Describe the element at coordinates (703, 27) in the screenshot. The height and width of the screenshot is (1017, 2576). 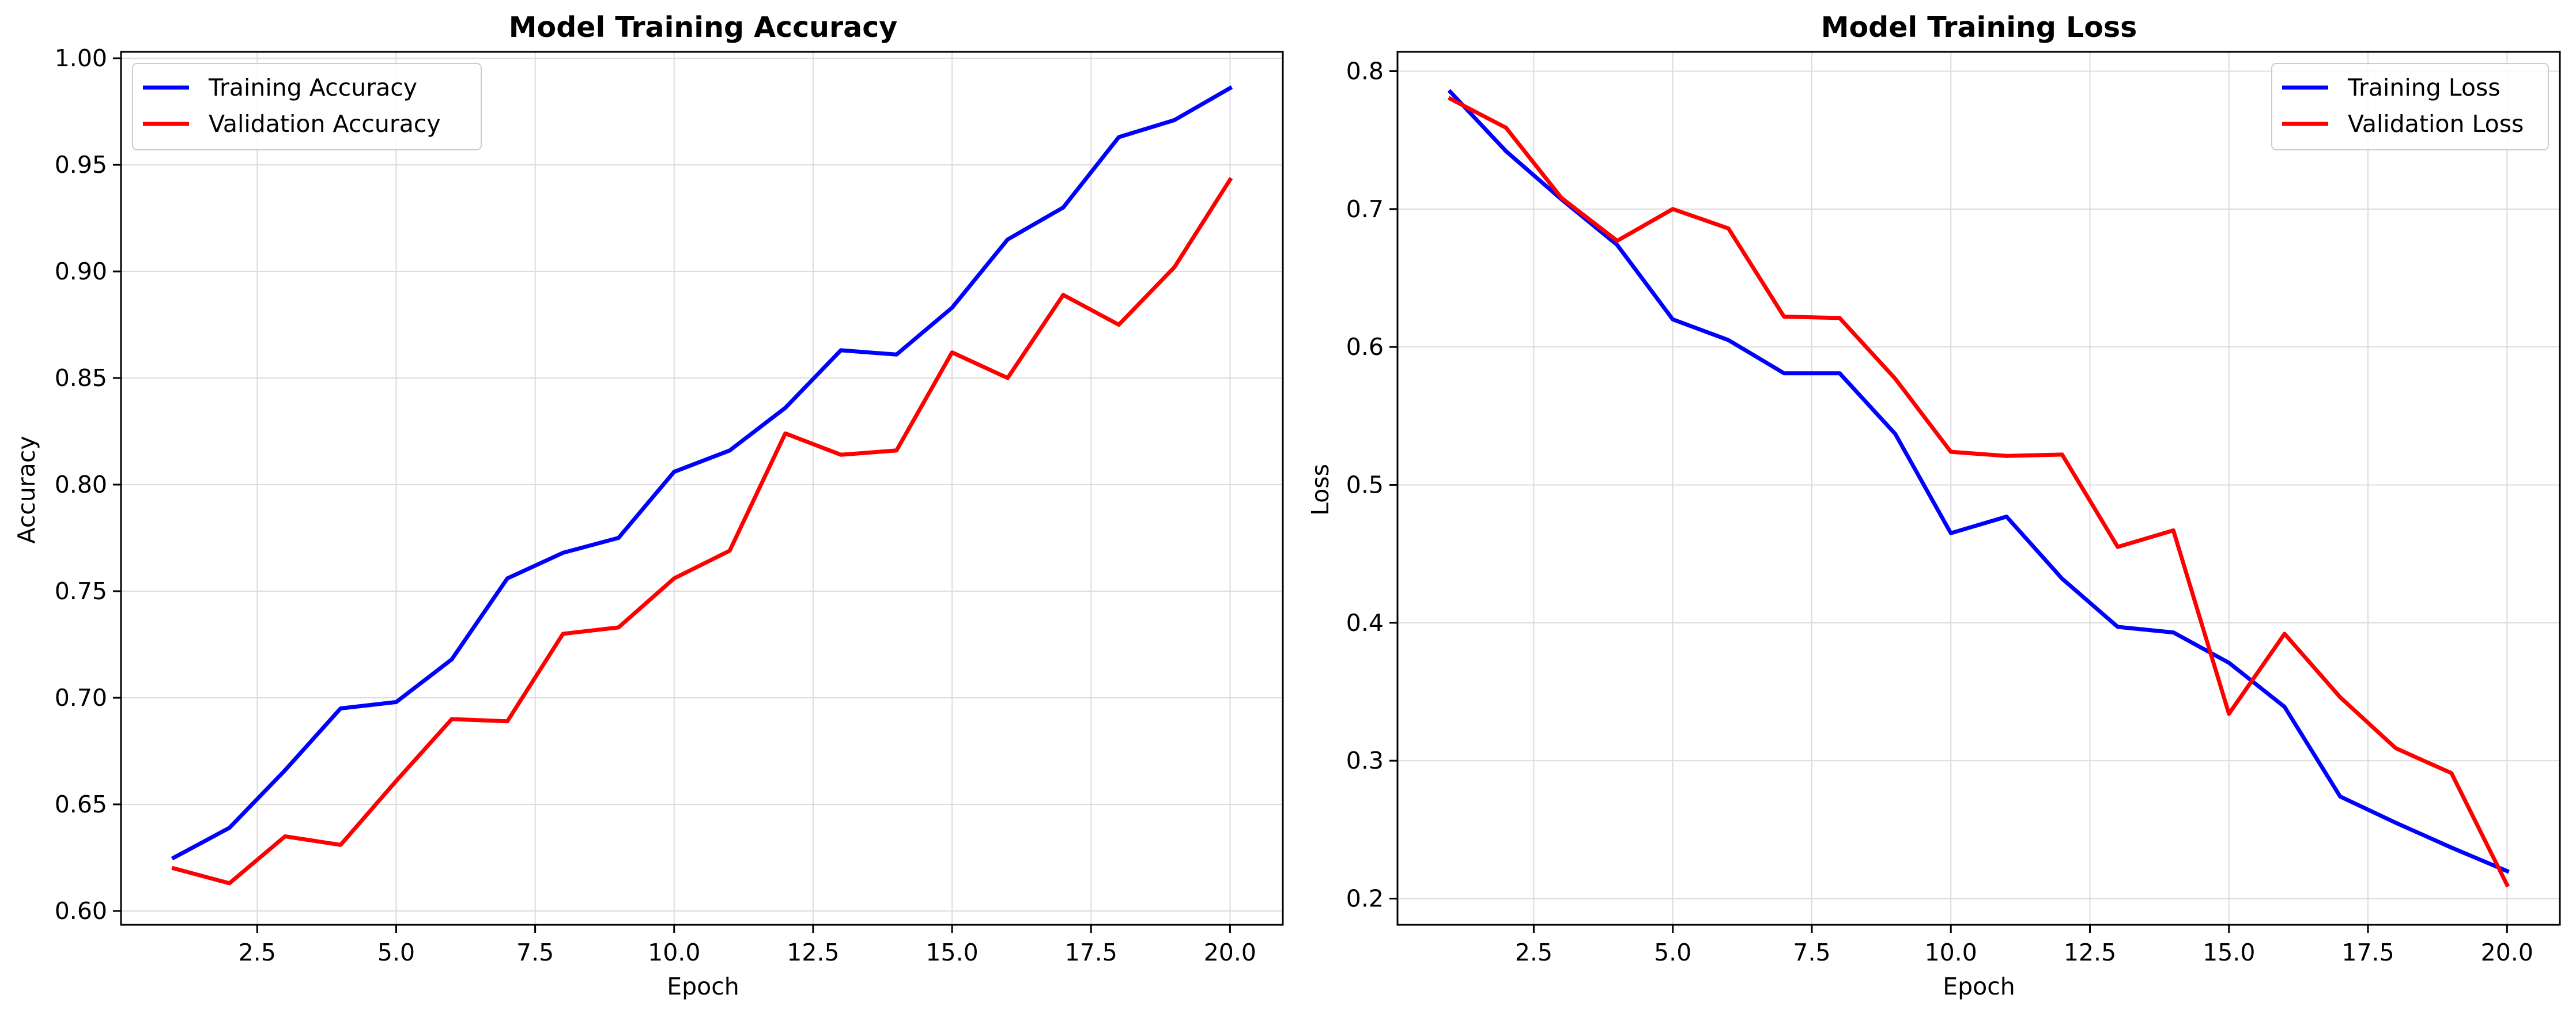
I see `accuracy-chart-title: Model Training Accuracy` at that location.